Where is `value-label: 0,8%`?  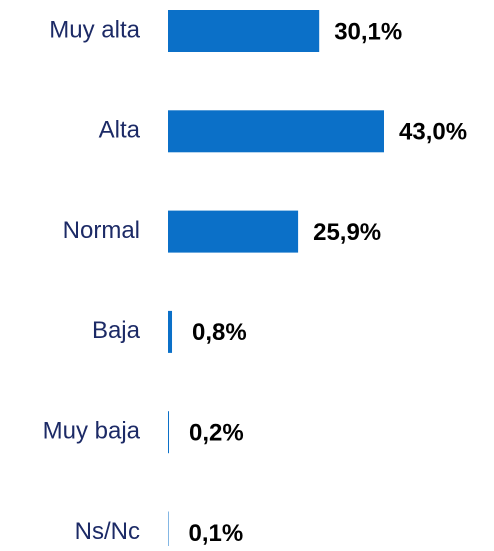 value-label: 0,8% is located at coordinates (219, 332).